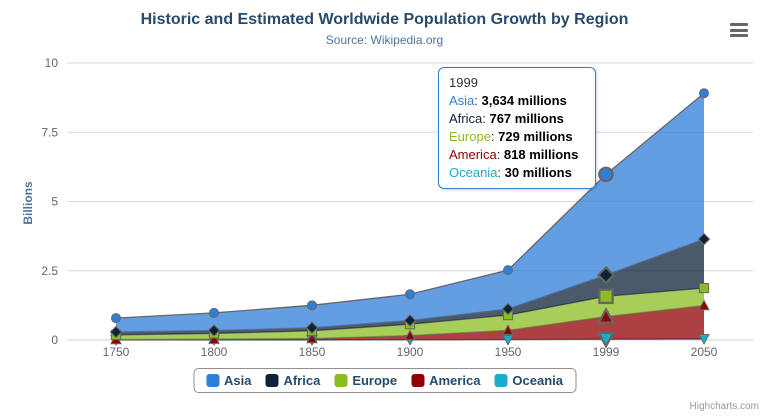 This screenshot has width=769, height=416. Describe the element at coordinates (410, 352) in the screenshot. I see `xaxis-label: 1900` at that location.